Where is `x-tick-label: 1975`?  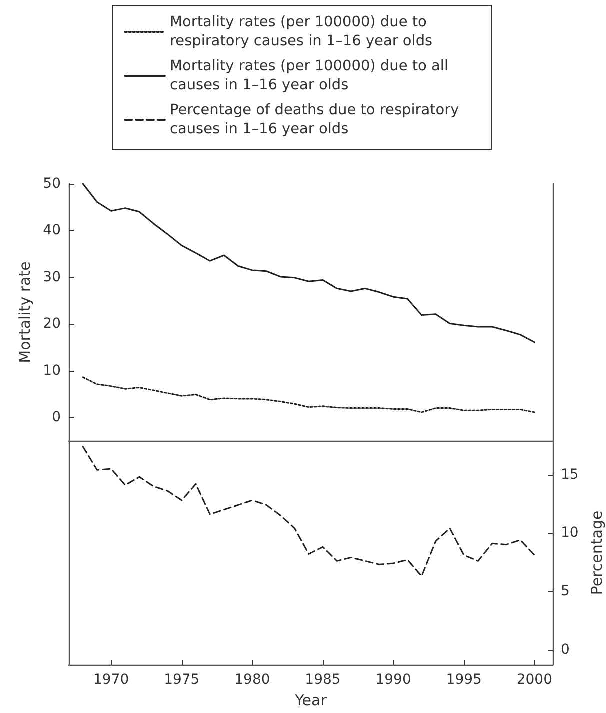
x-tick-label: 1975 is located at coordinates (182, 680).